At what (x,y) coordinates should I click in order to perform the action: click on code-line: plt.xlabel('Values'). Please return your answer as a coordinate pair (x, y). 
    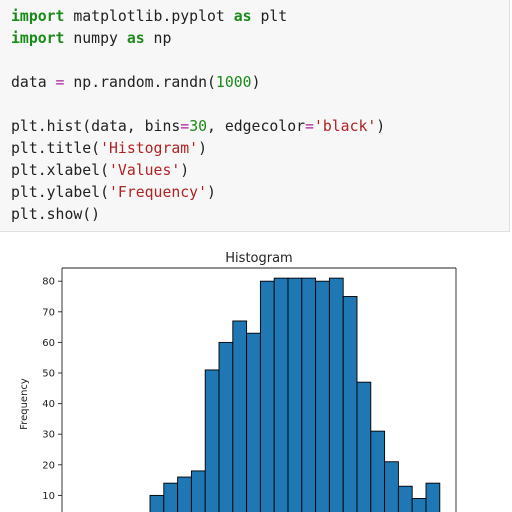
    Looking at the image, I should click on (100, 171).